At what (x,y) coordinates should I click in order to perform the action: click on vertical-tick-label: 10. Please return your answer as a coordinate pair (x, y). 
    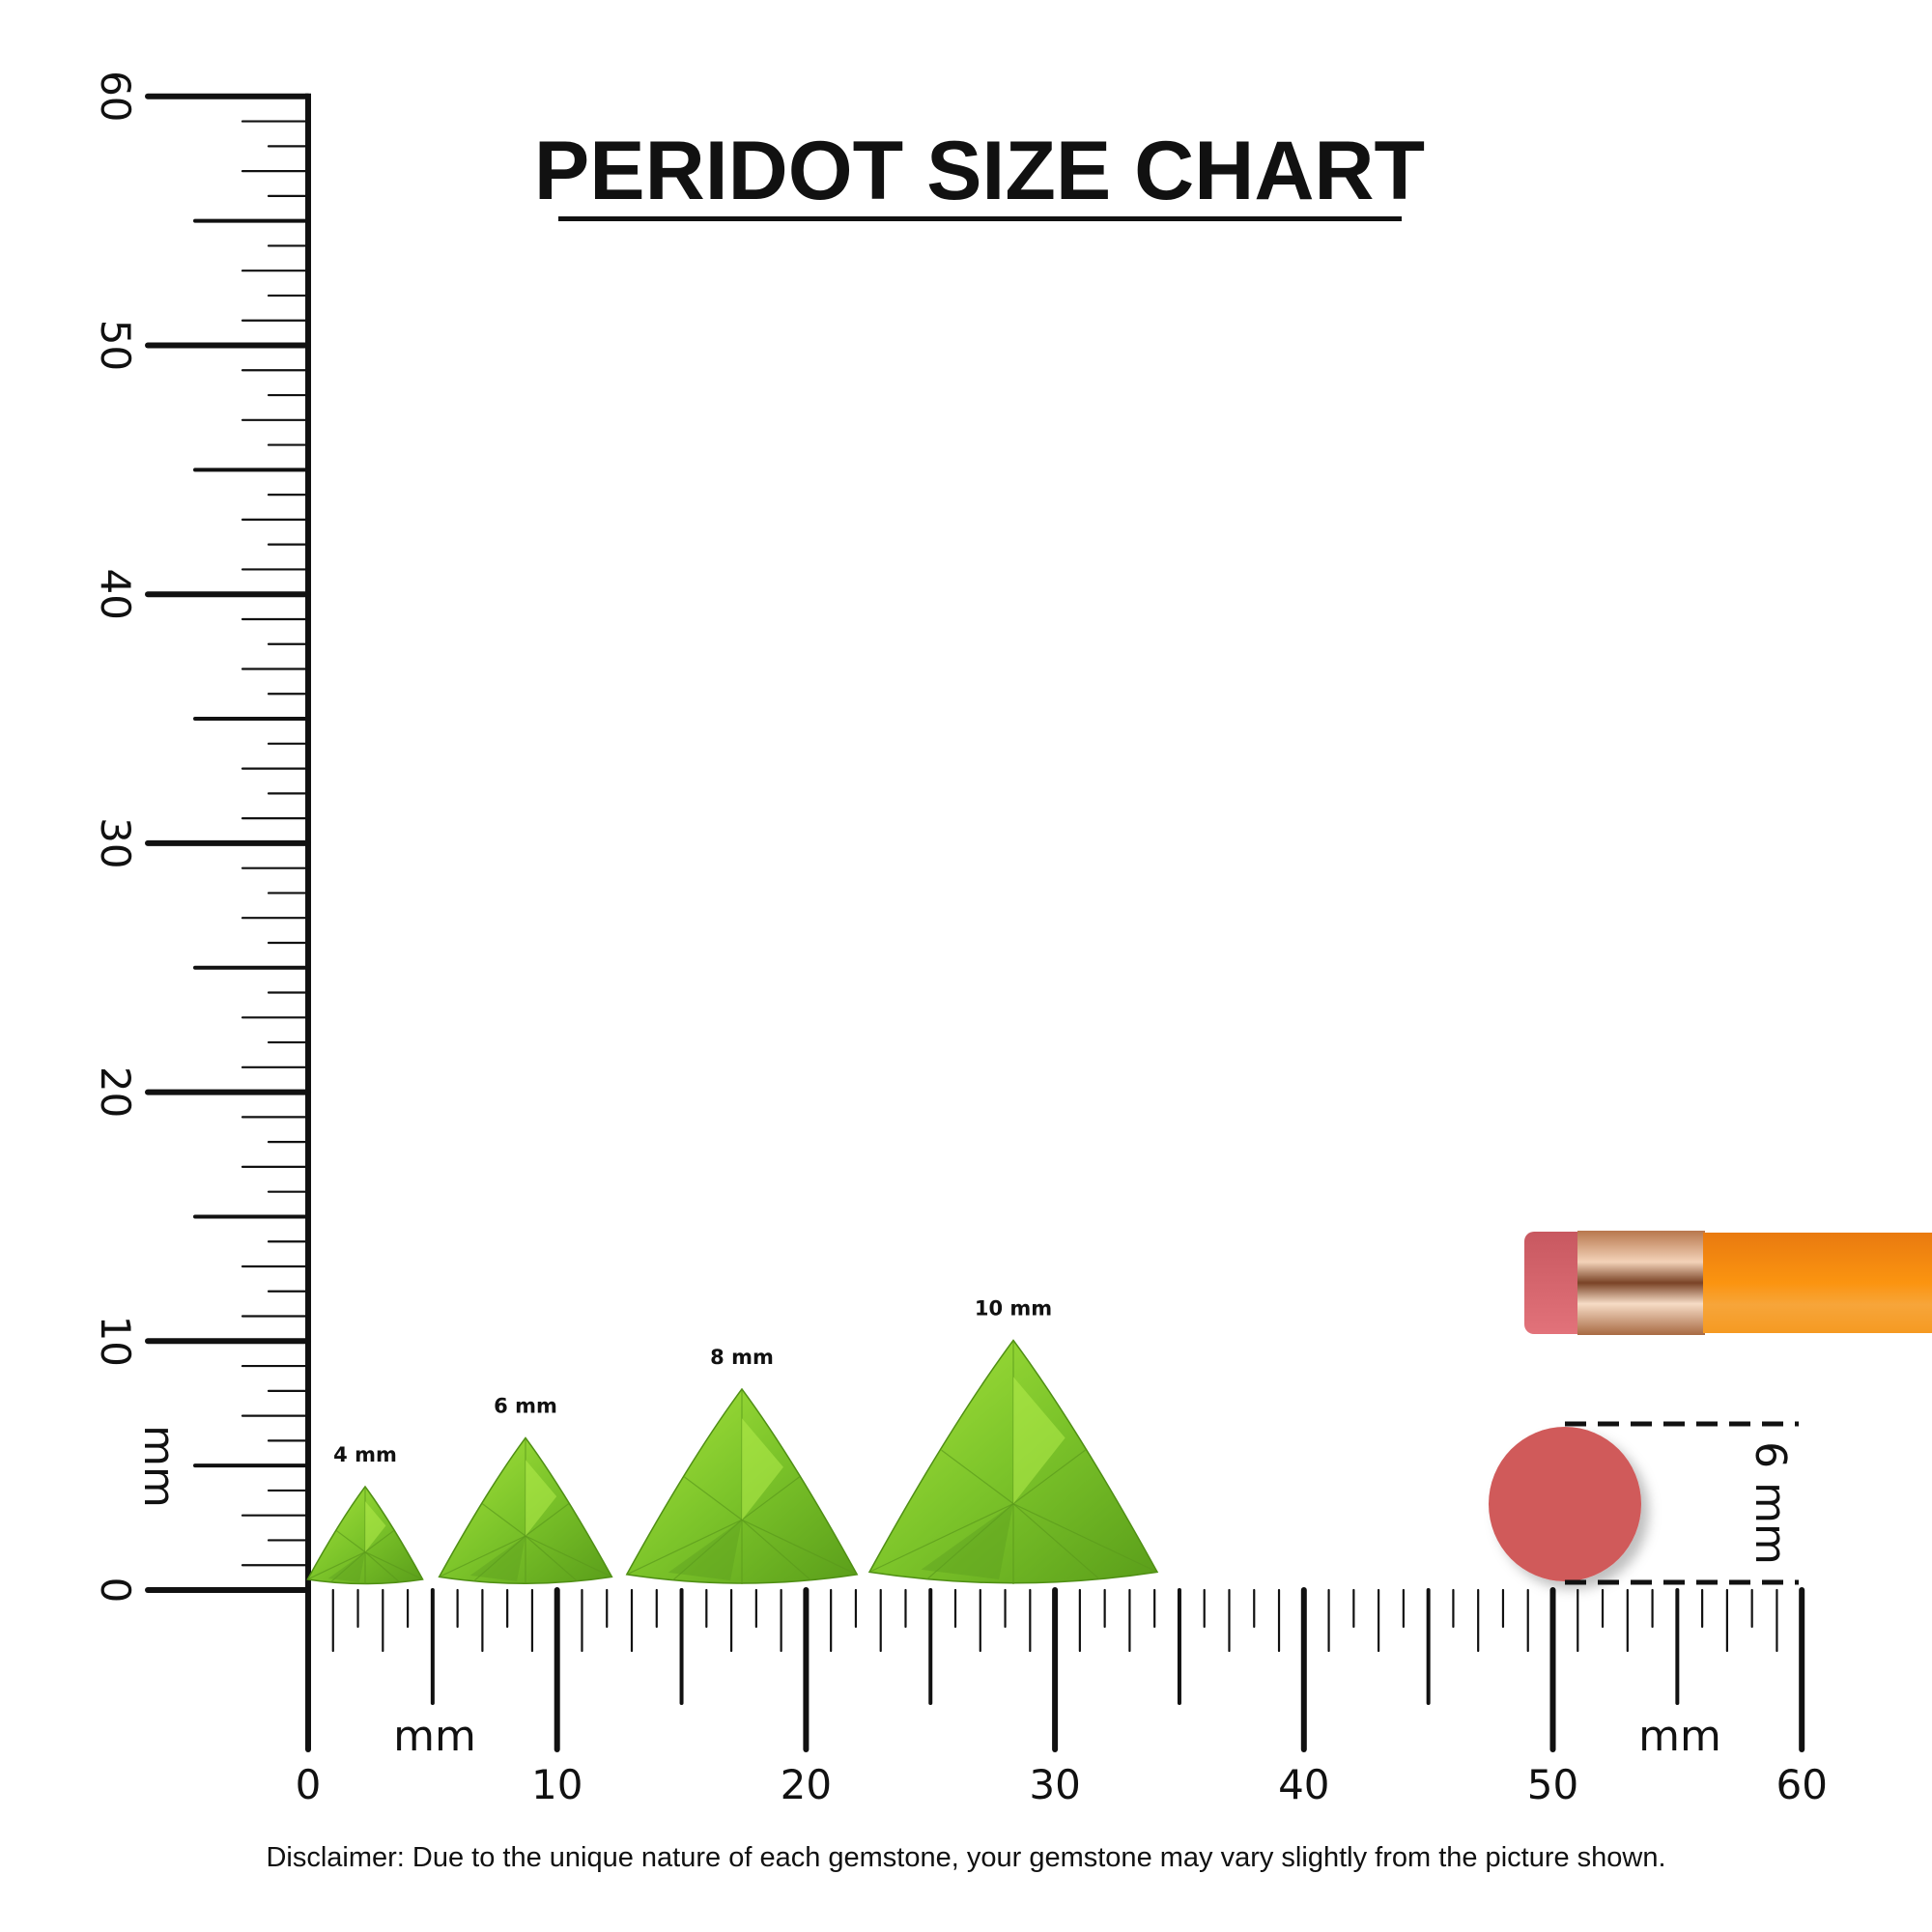
    Looking at the image, I should click on (115, 1341).